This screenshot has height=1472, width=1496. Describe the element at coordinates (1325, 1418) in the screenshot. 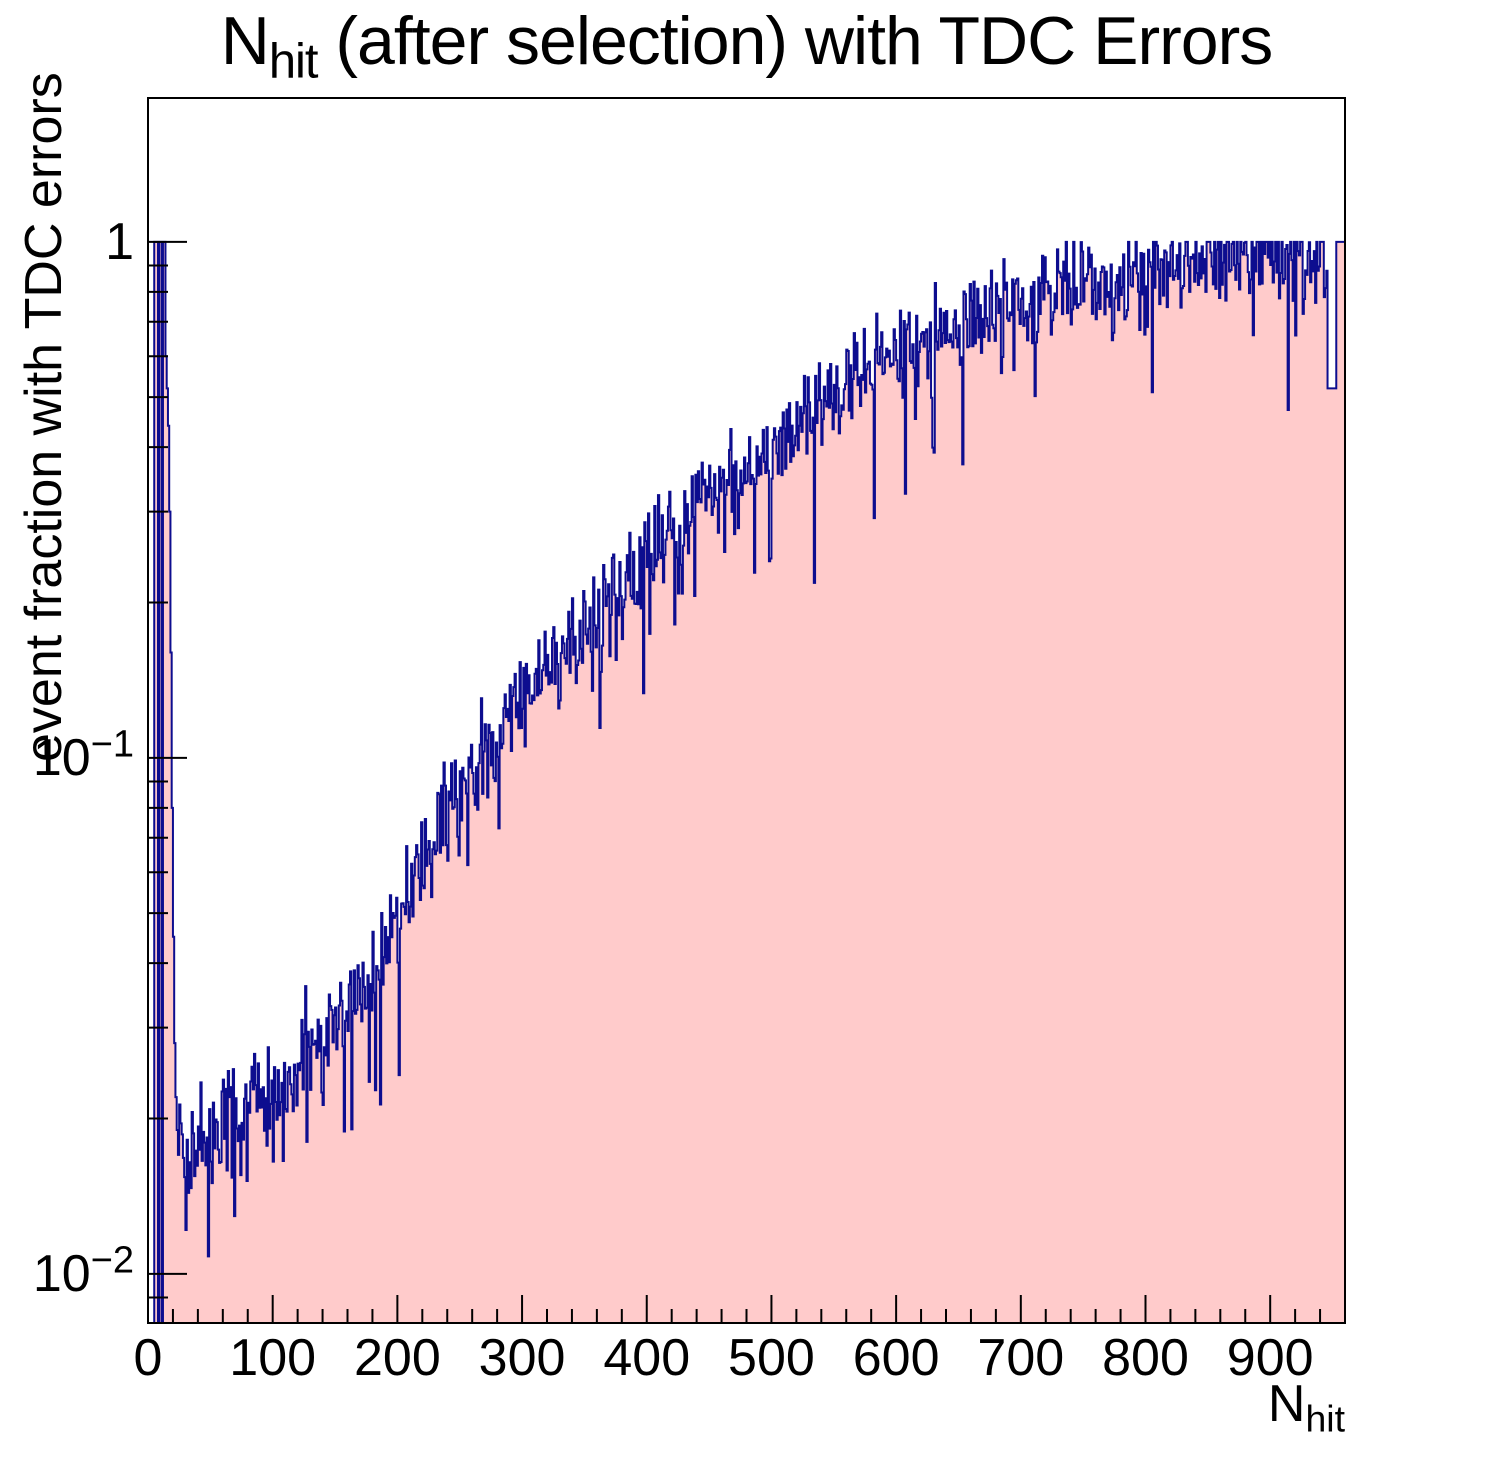

I see `x-axis-title-sub: hit` at that location.